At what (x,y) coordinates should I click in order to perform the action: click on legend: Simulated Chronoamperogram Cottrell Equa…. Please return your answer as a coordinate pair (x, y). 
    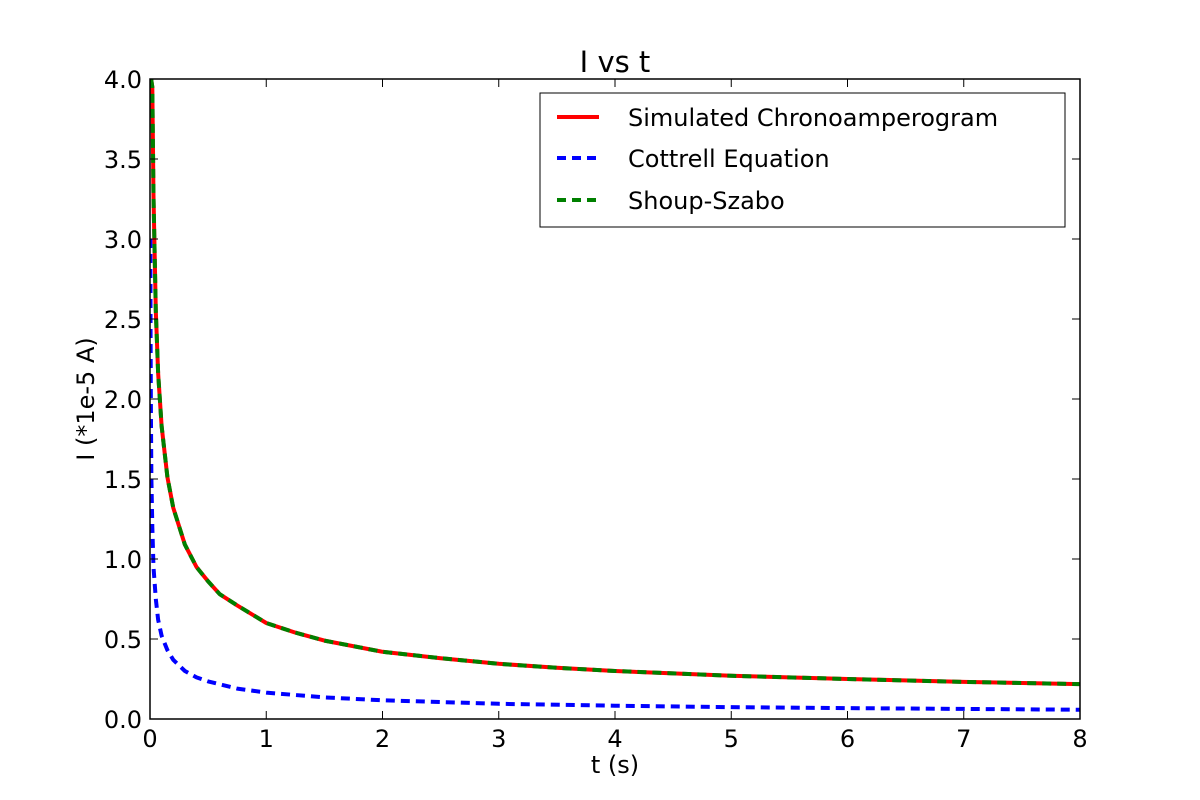
    Looking at the image, I should click on (802, 160).